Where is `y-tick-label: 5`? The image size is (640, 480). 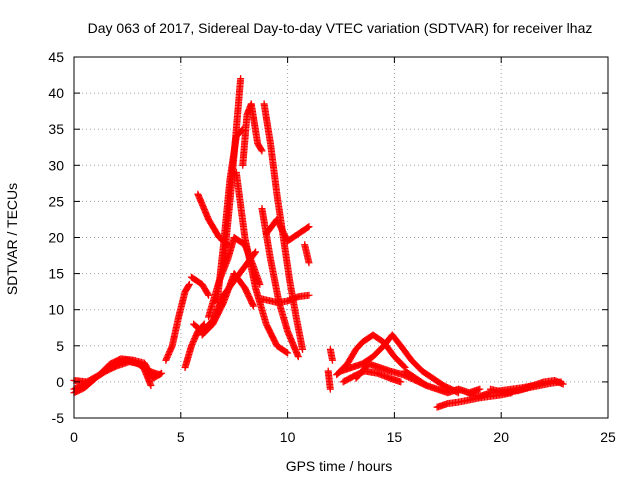 y-tick-label: 5 is located at coordinates (60, 346).